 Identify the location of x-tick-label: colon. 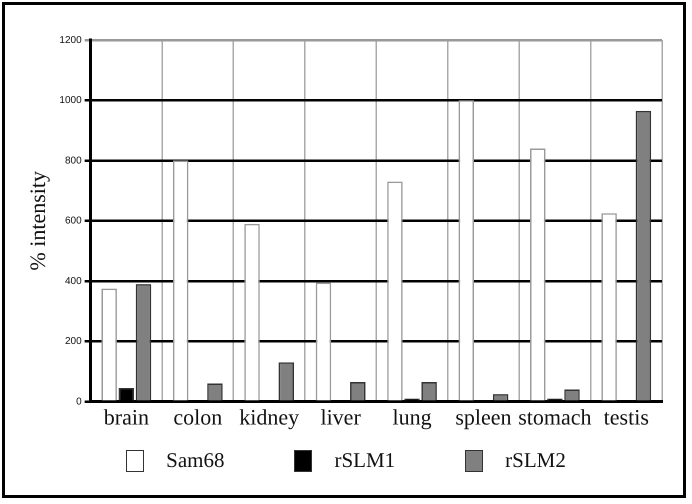
(197, 417).